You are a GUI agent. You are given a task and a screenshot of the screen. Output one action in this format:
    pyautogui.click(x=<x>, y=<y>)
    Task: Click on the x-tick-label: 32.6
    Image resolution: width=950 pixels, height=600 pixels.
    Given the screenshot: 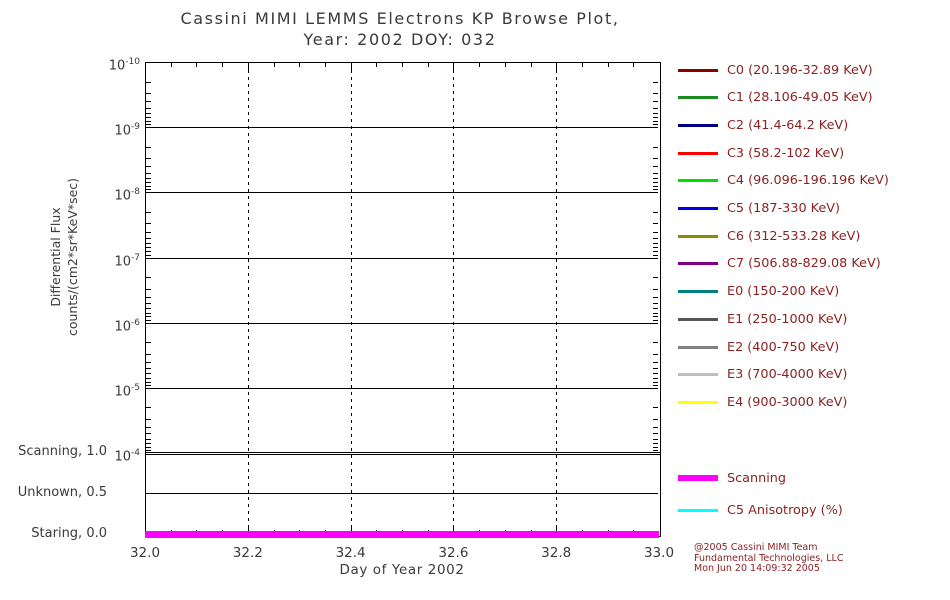 What is the action you would take?
    pyautogui.click(x=453, y=553)
    